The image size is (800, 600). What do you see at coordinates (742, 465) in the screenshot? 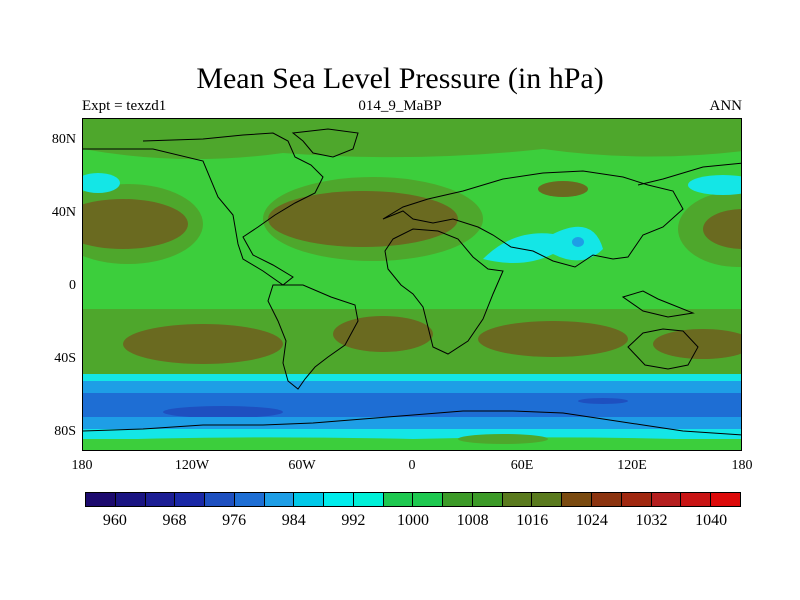
I see `x-tick-180e: 180` at bounding box center [742, 465].